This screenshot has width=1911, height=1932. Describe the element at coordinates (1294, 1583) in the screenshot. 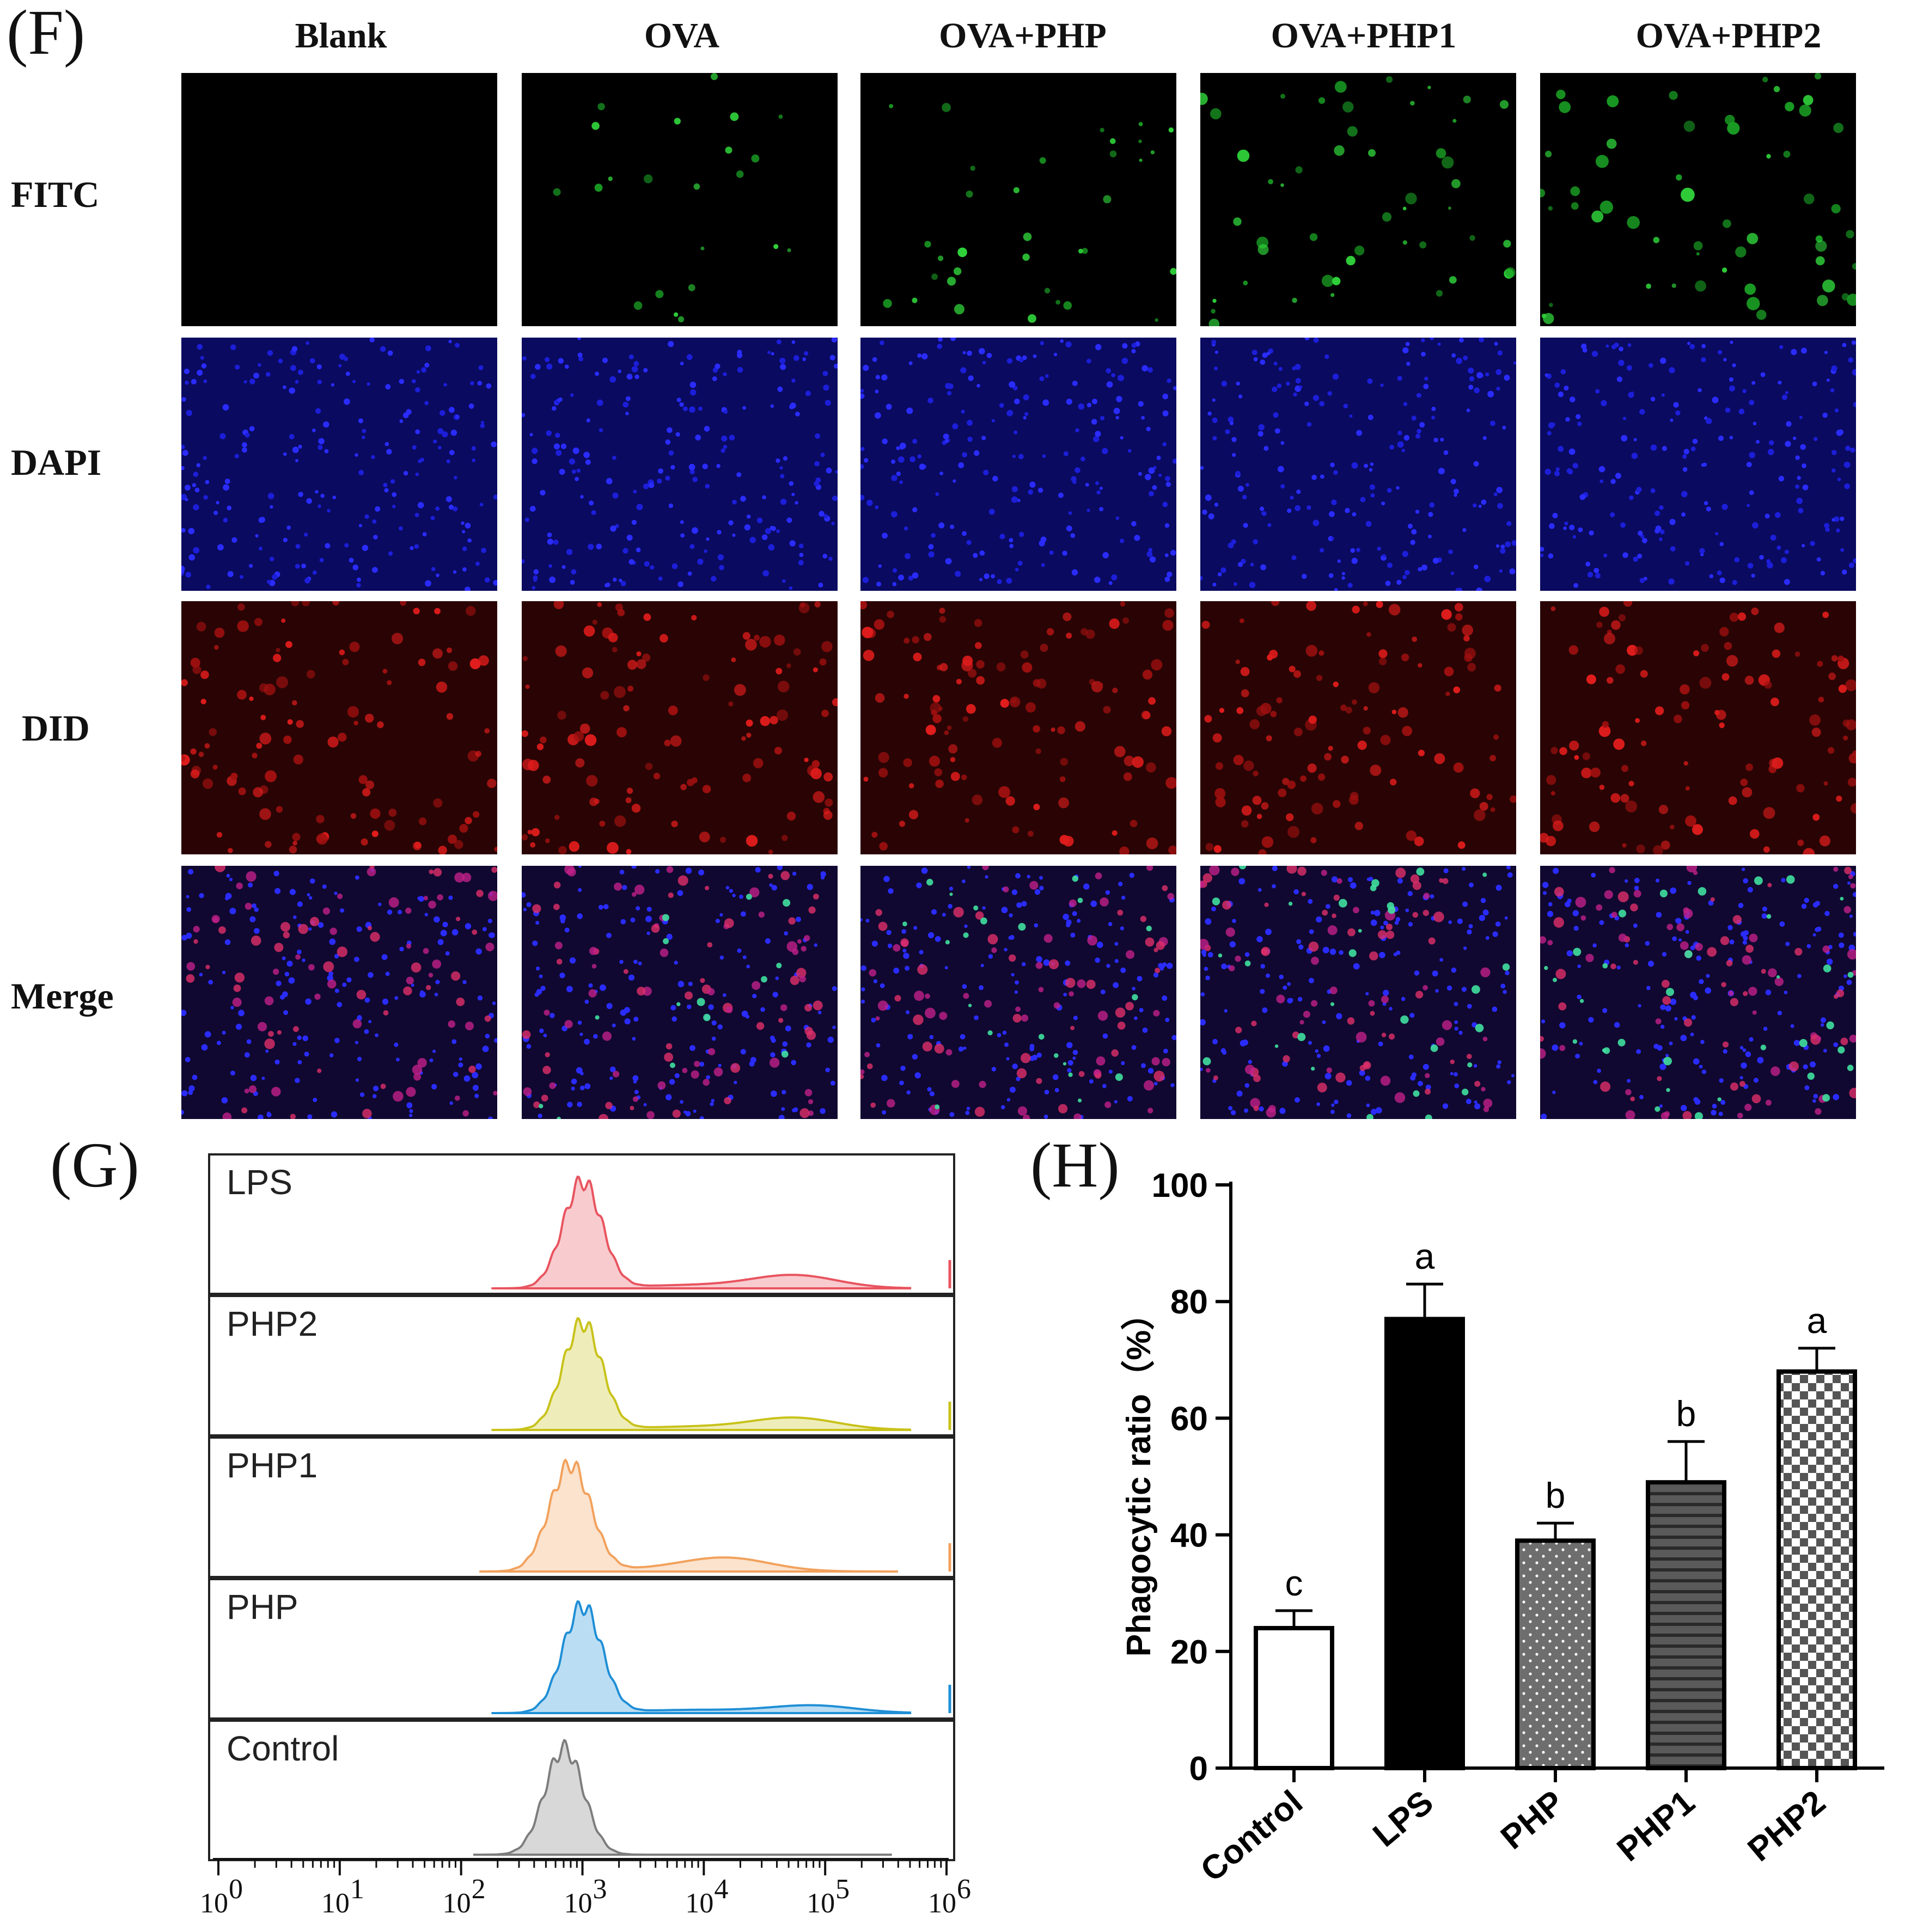

I see `bar-significance-letter: c` at that location.